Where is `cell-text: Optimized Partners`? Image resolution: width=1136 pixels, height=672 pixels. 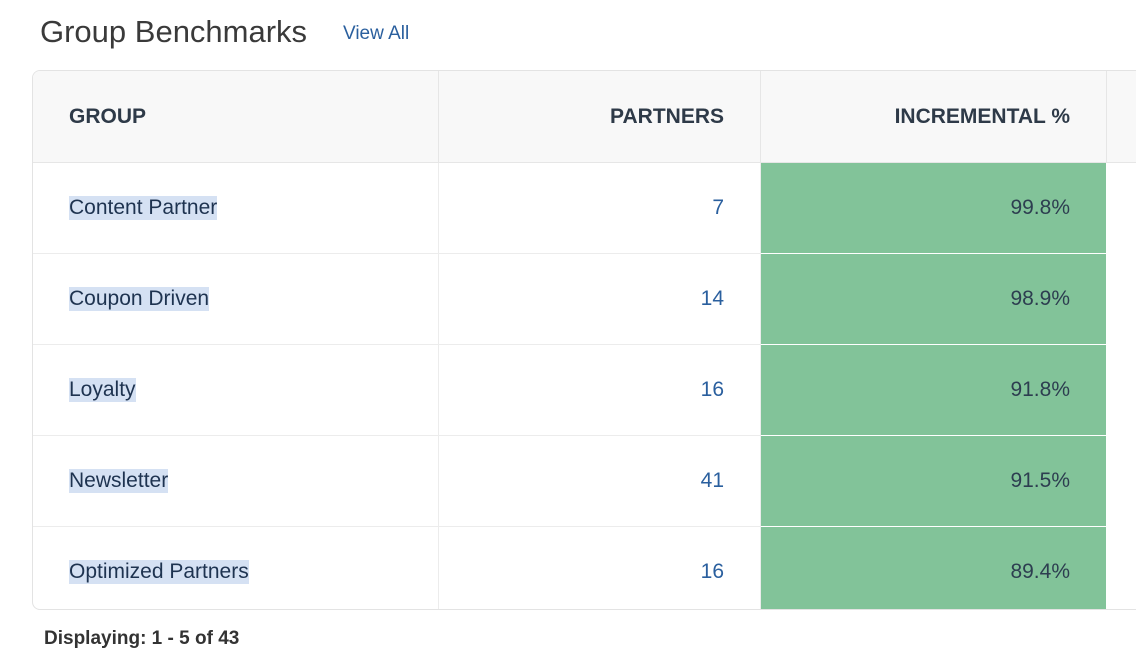
cell-text: Optimized Partners is located at coordinates (159, 572).